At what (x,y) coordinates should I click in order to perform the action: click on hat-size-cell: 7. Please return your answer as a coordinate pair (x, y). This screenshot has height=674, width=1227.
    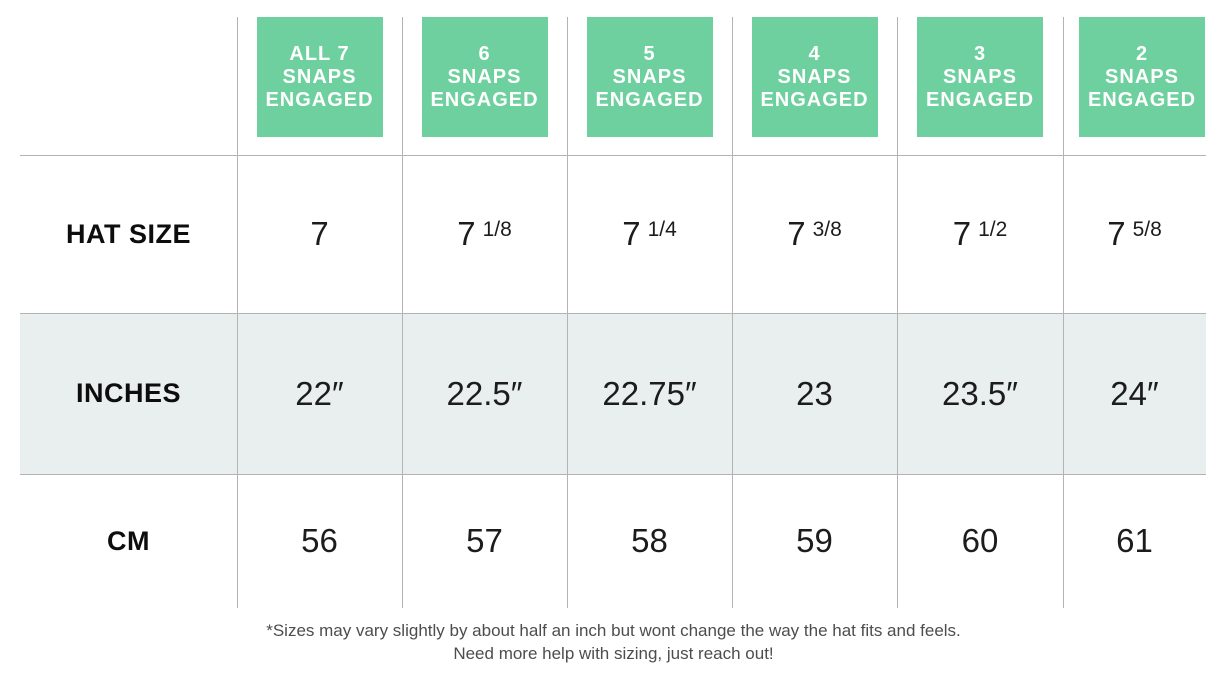
    Looking at the image, I should click on (319, 233).